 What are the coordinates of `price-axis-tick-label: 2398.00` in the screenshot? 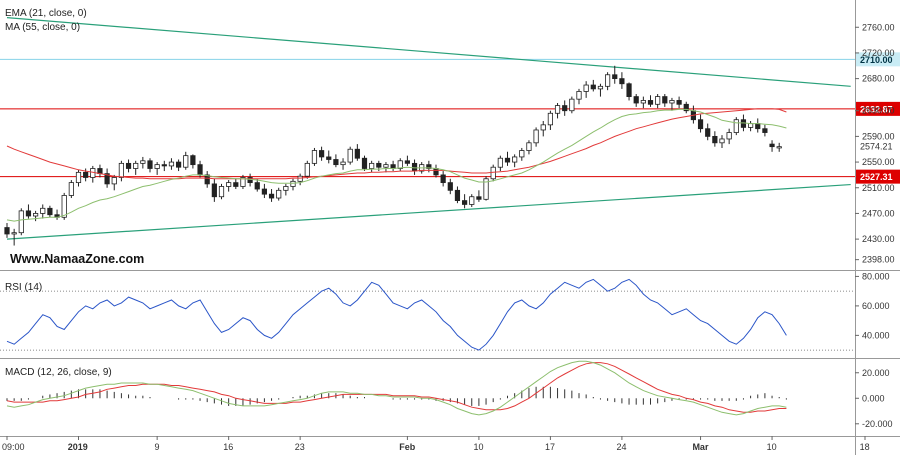 It's located at (878, 260).